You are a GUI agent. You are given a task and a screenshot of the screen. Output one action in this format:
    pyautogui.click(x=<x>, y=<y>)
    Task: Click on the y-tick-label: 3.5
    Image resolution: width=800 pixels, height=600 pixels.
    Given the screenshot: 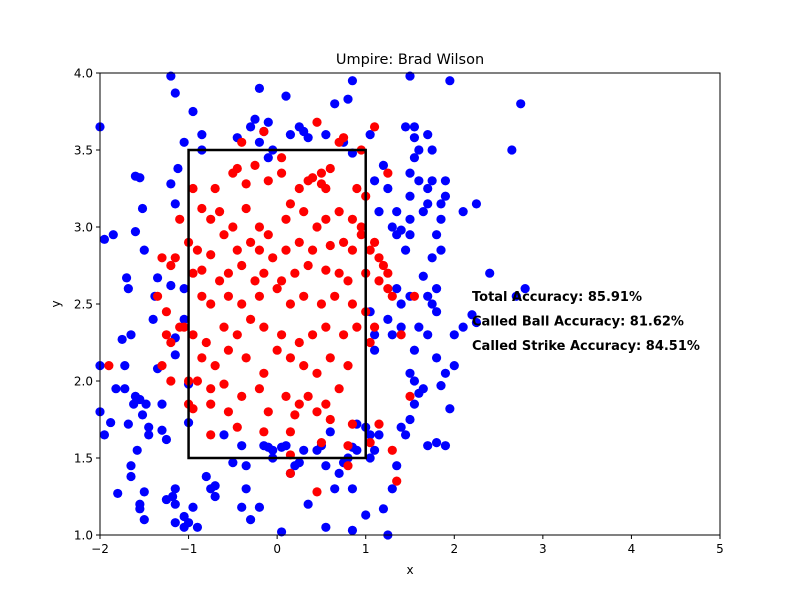 What is the action you would take?
    pyautogui.click(x=83, y=151)
    